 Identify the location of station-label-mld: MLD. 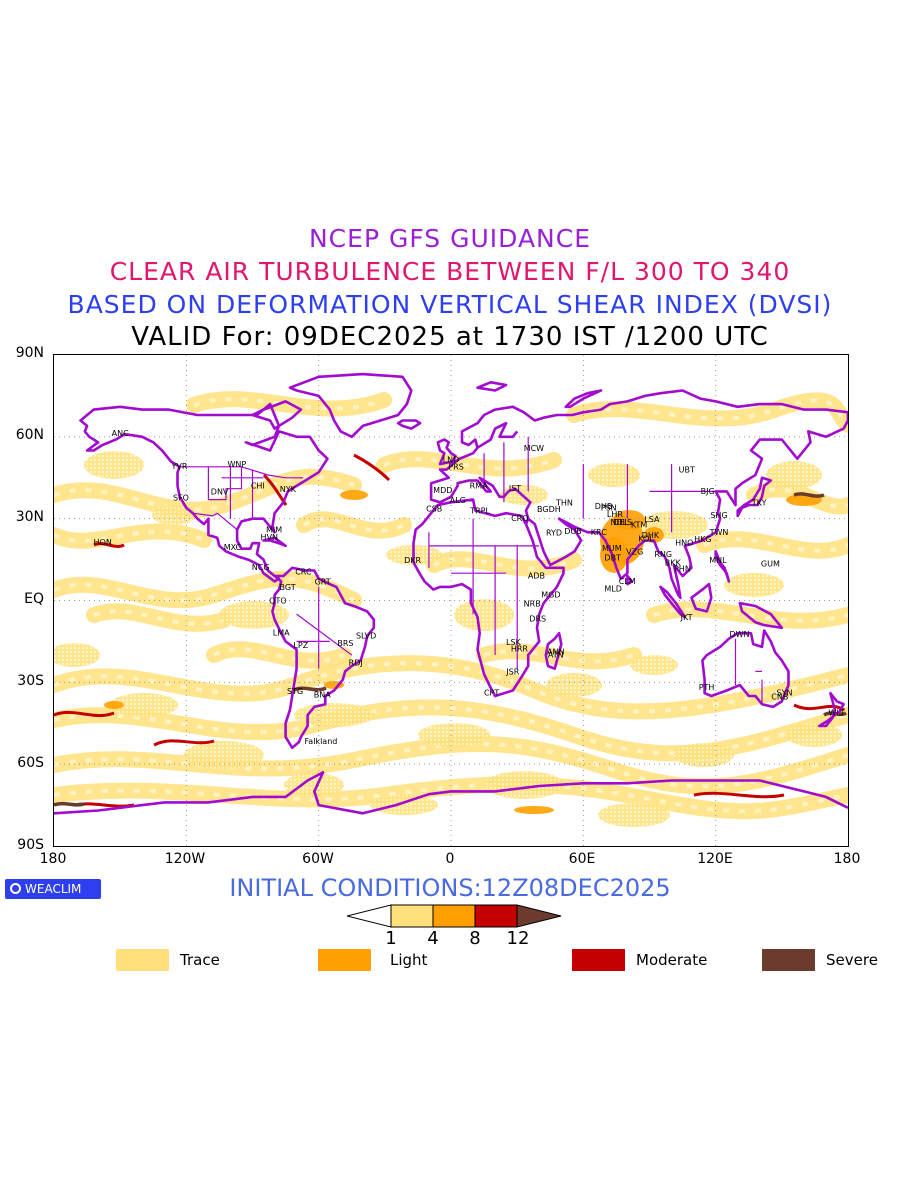
(613, 589).